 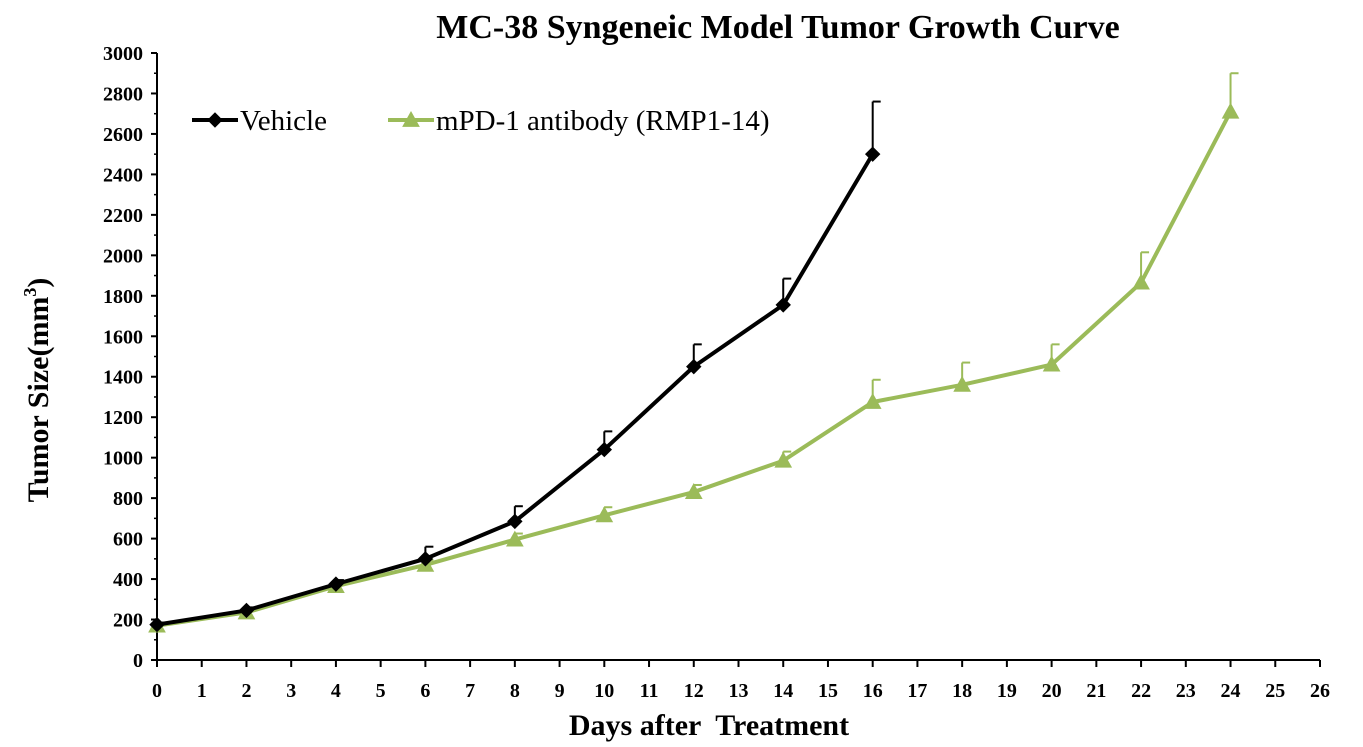 I want to click on x-tick-label: 11, so click(x=649, y=691).